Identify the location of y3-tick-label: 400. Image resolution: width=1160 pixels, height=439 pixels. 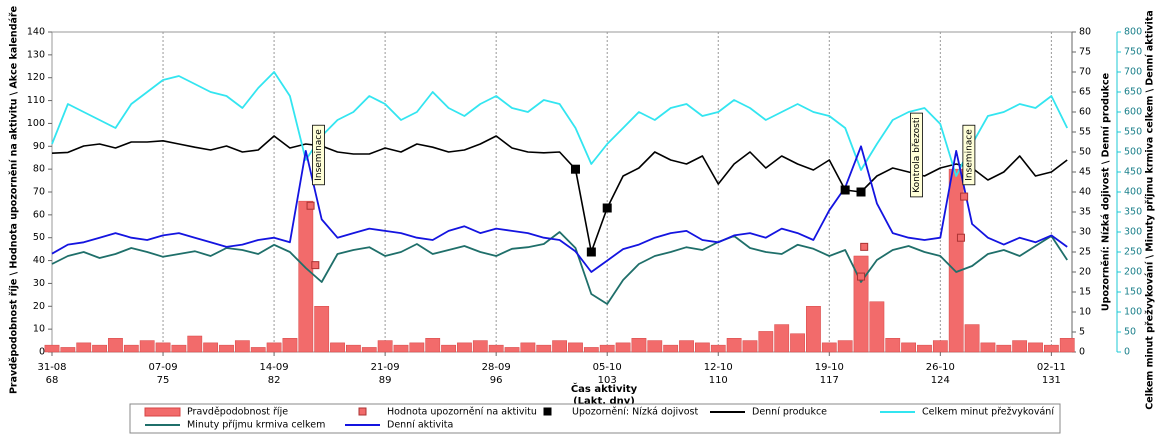
(1133, 192).